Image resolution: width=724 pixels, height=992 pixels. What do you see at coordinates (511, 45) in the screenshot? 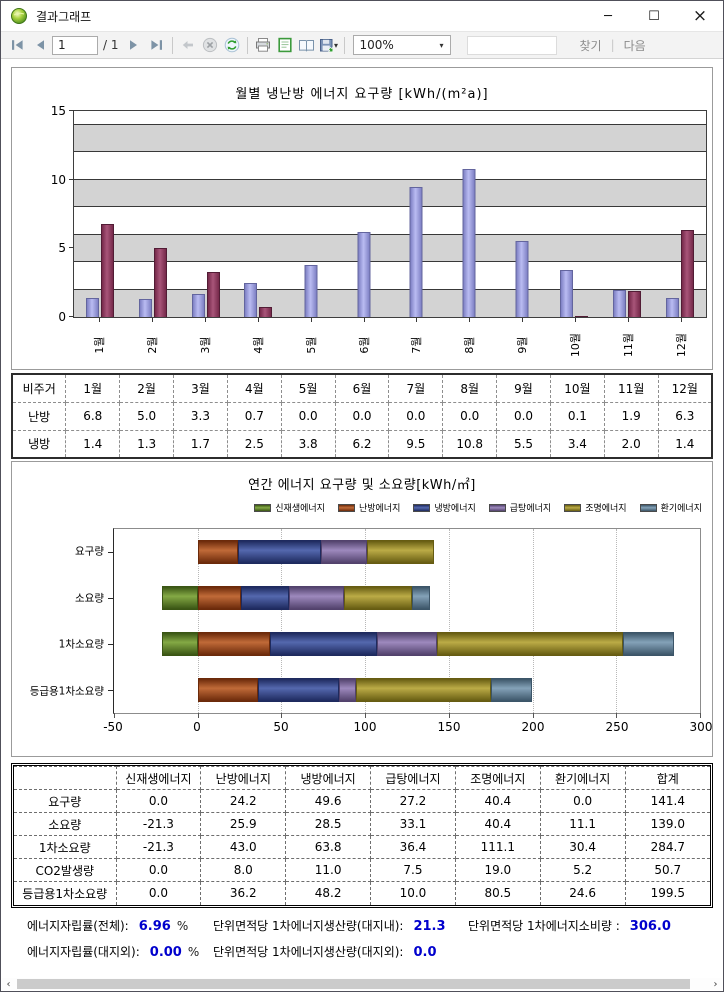
I see `find-text-input` at bounding box center [511, 45].